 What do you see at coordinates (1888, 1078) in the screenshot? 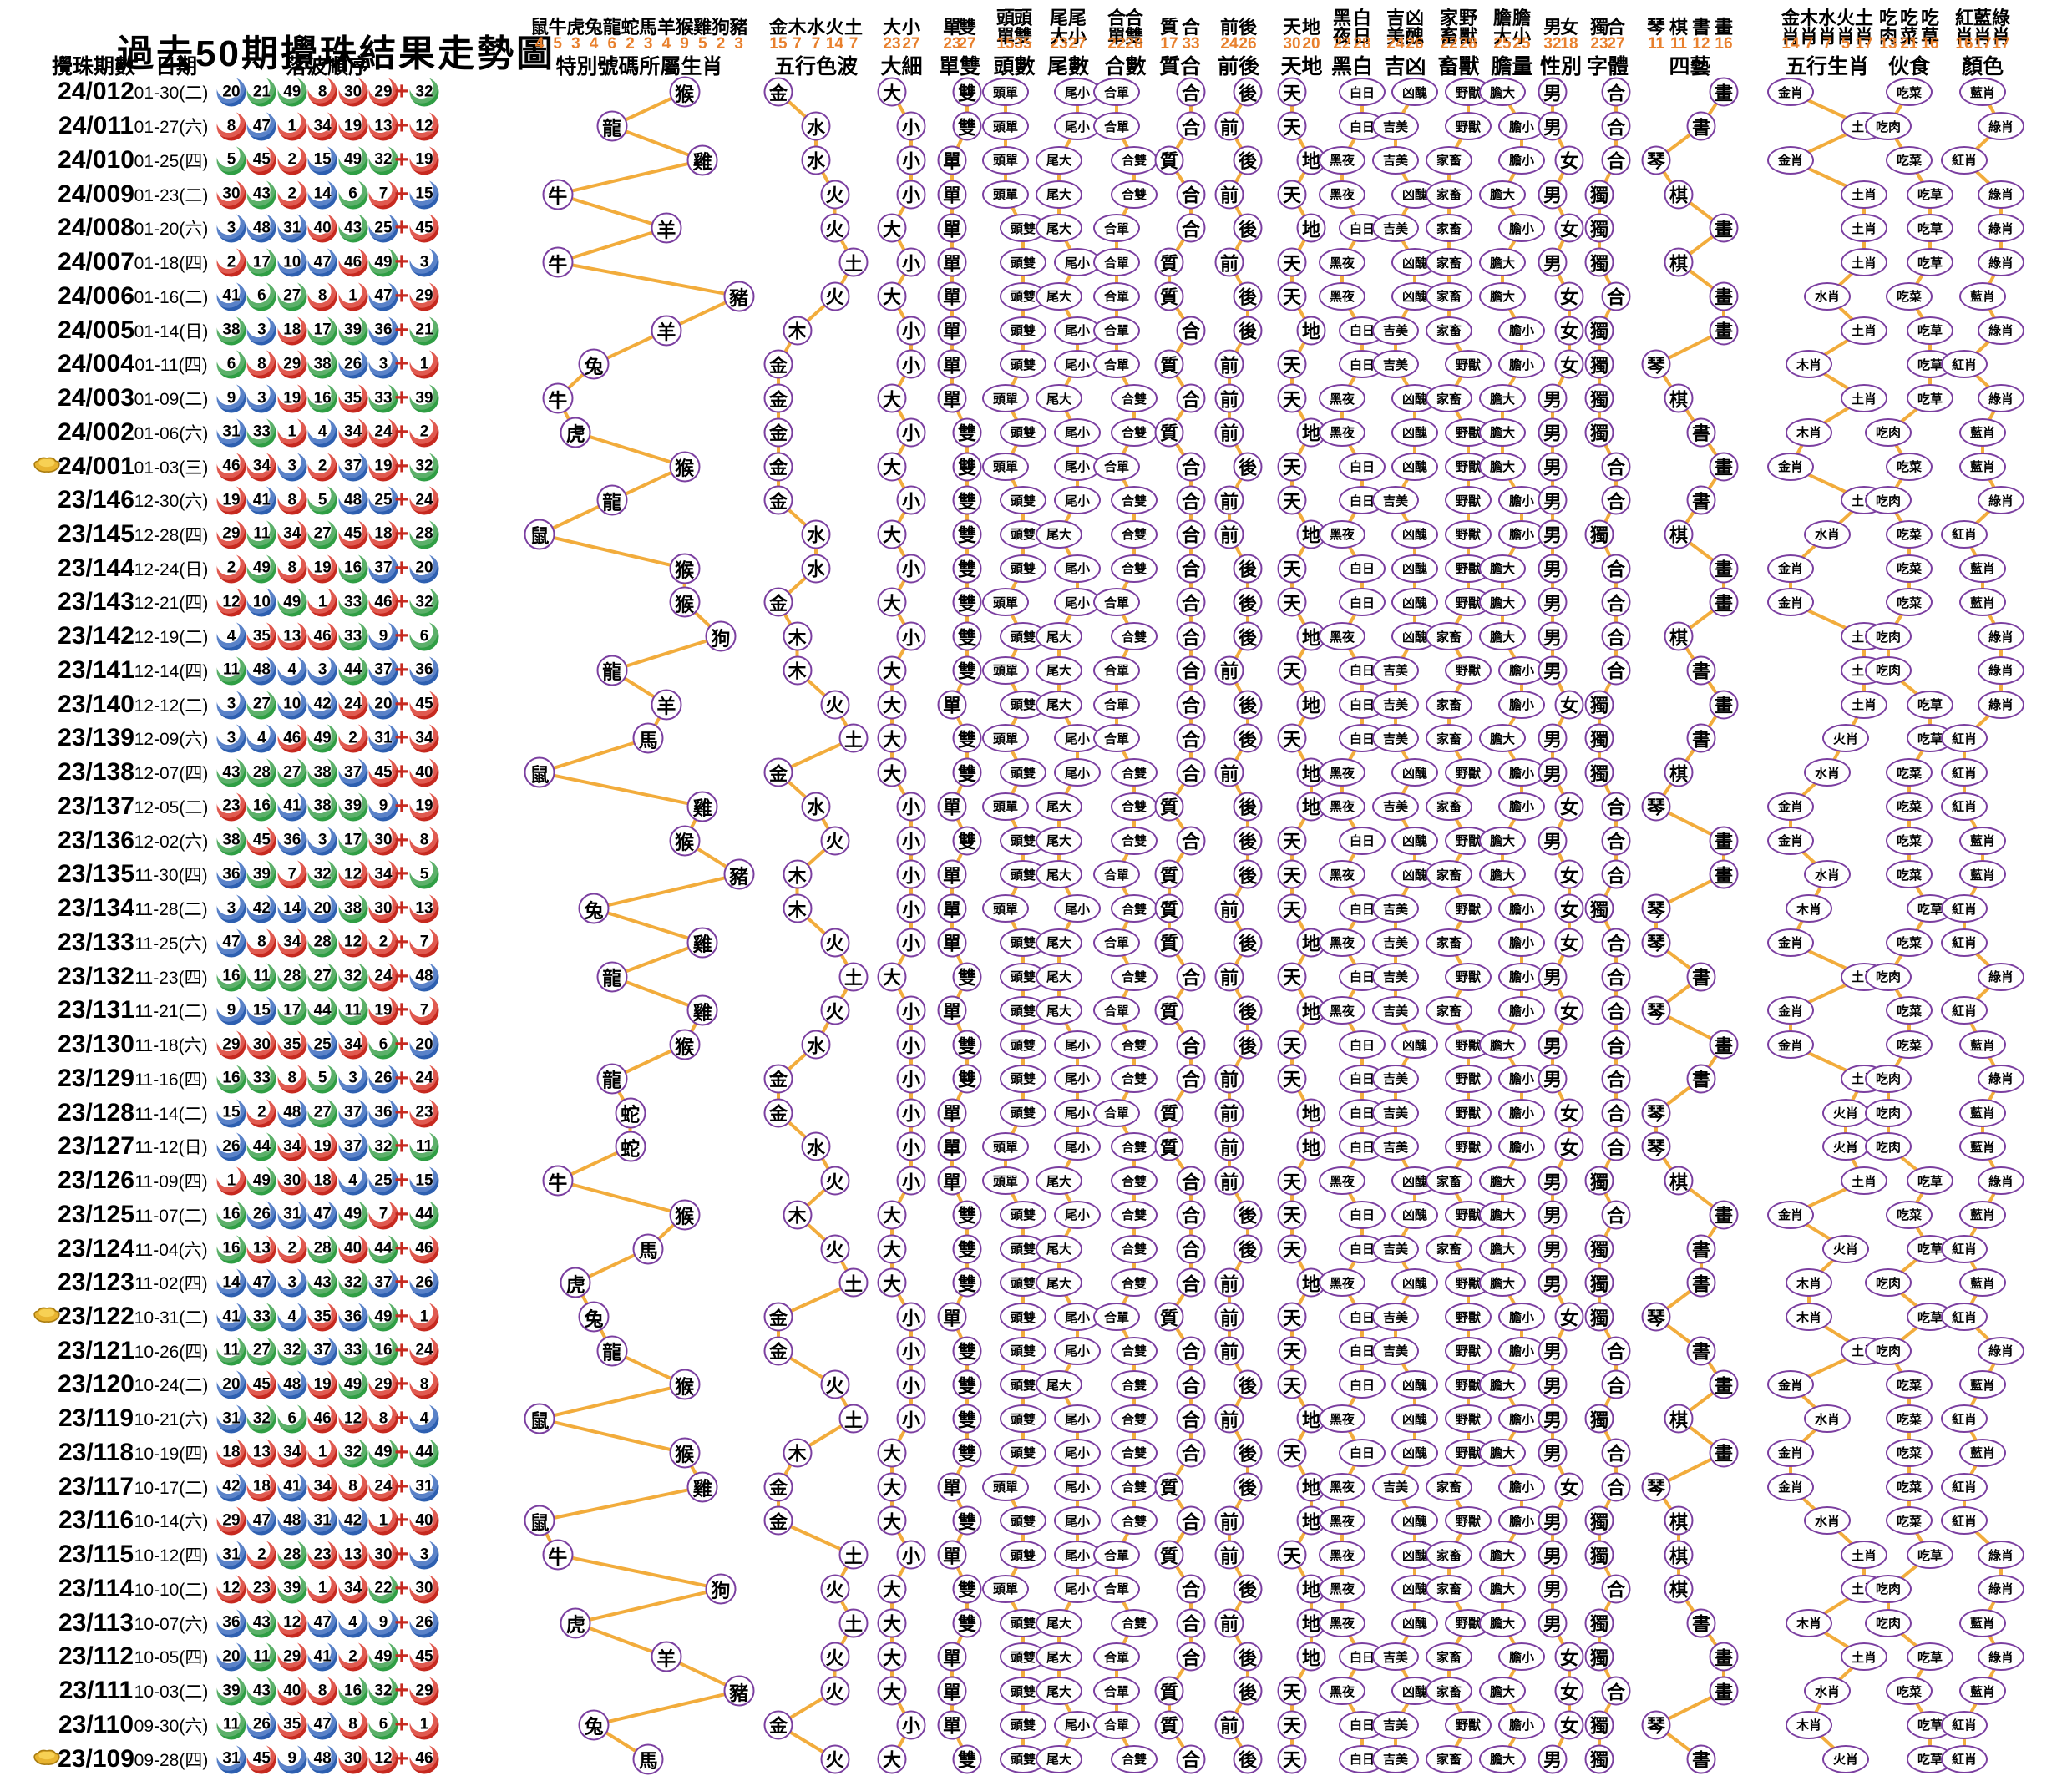
I see `attr-diet: 吃肉` at bounding box center [1888, 1078].